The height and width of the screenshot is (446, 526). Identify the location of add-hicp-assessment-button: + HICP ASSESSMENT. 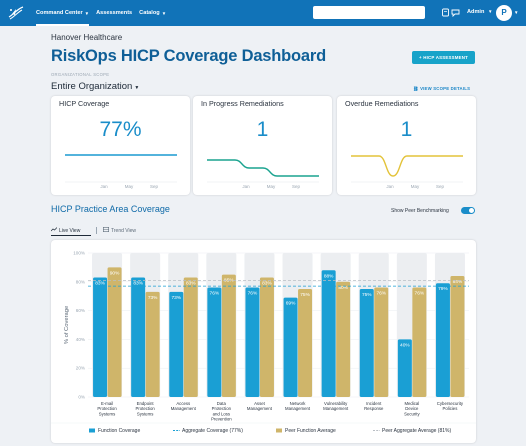
(443, 57).